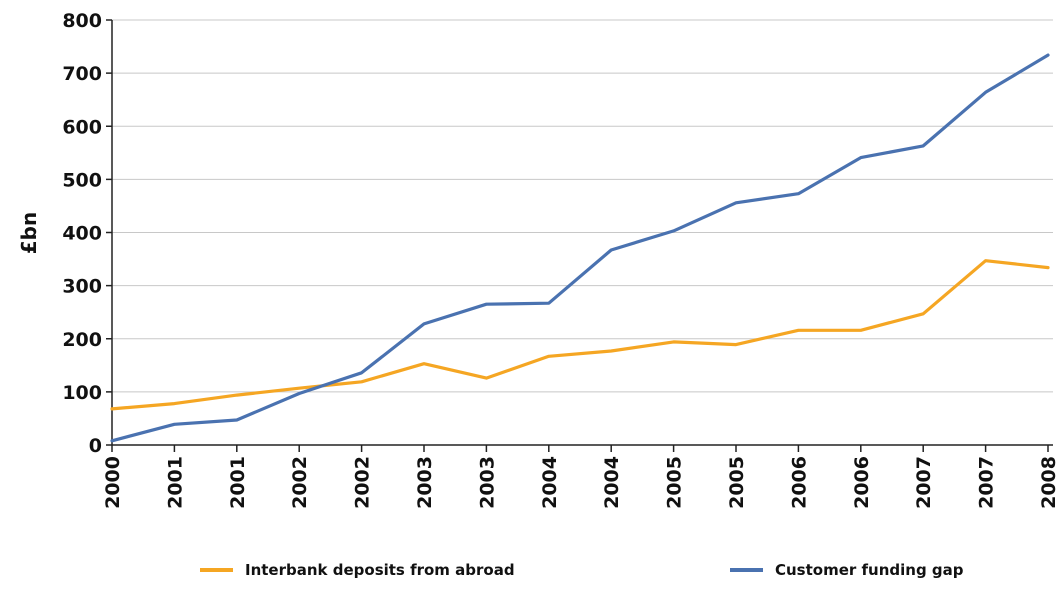 The width and height of the screenshot is (1058, 607). What do you see at coordinates (95, 446) in the screenshot?
I see `y-tick-label: 0` at bounding box center [95, 446].